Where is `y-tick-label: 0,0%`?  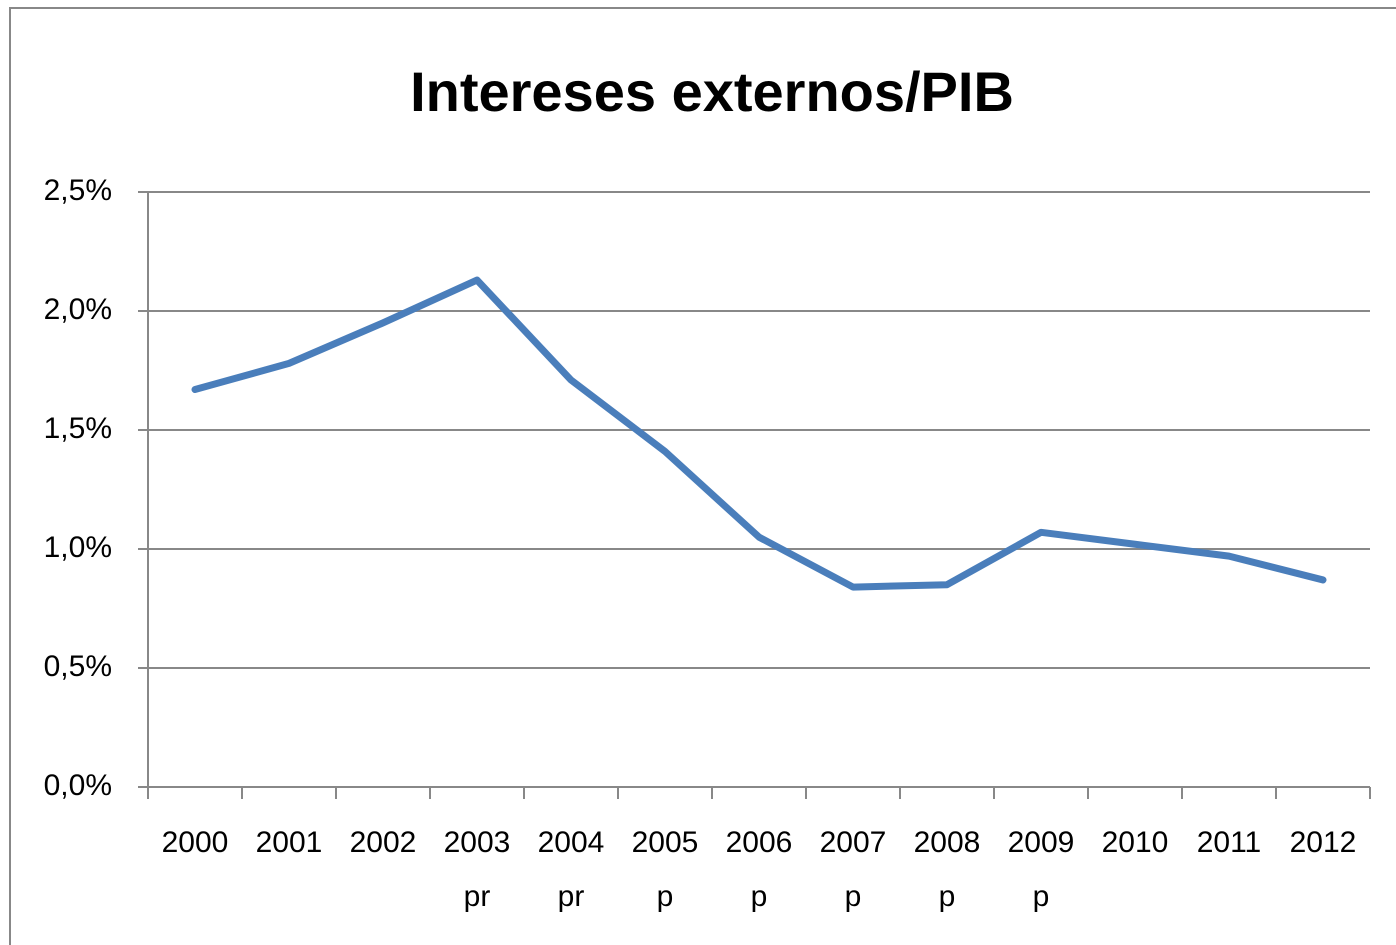 y-tick-label: 0,0% is located at coordinates (78, 785).